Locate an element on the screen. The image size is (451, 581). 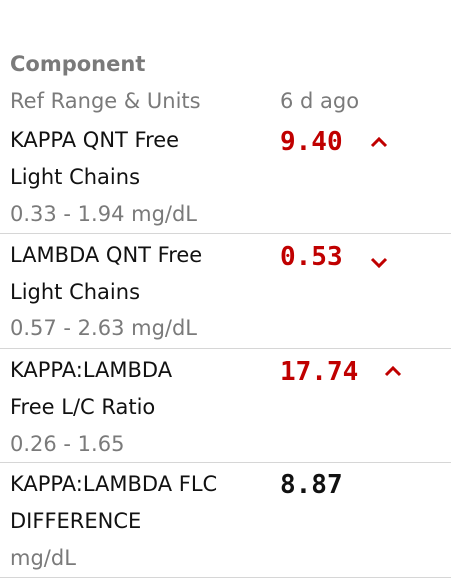
result-value: 8.87 is located at coordinates (311, 485).